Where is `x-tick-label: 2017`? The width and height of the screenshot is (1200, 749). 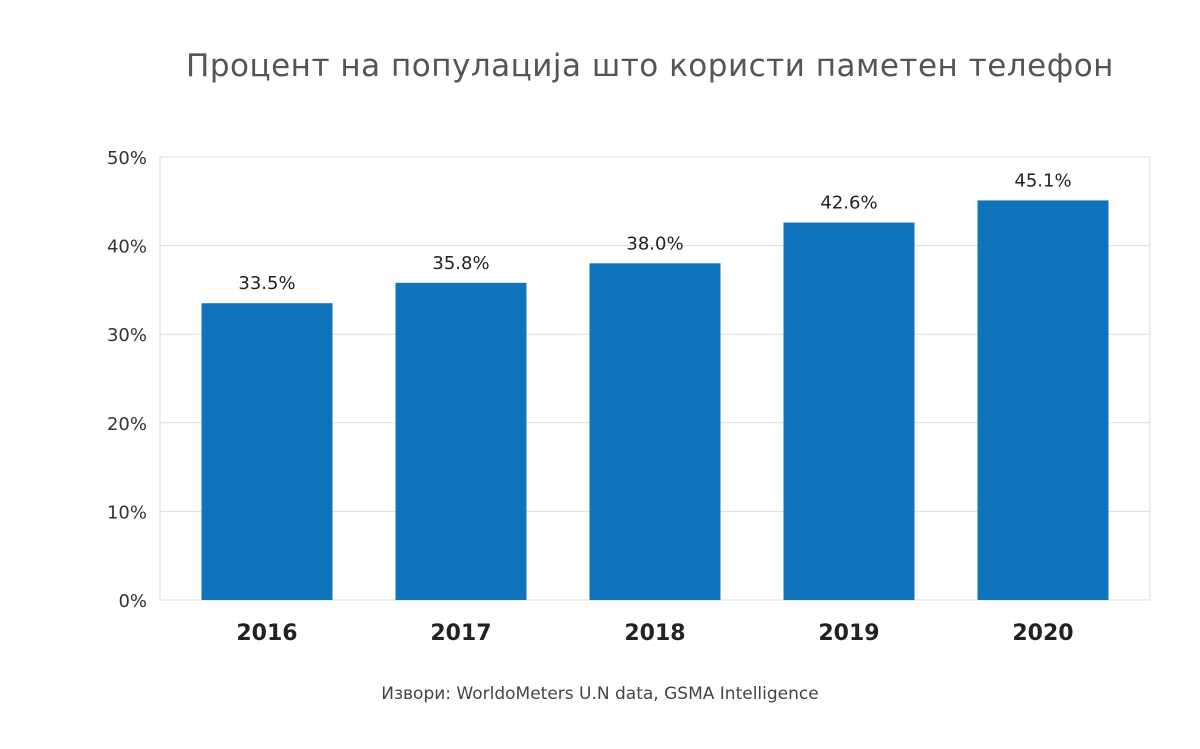 x-tick-label: 2017 is located at coordinates (460, 633).